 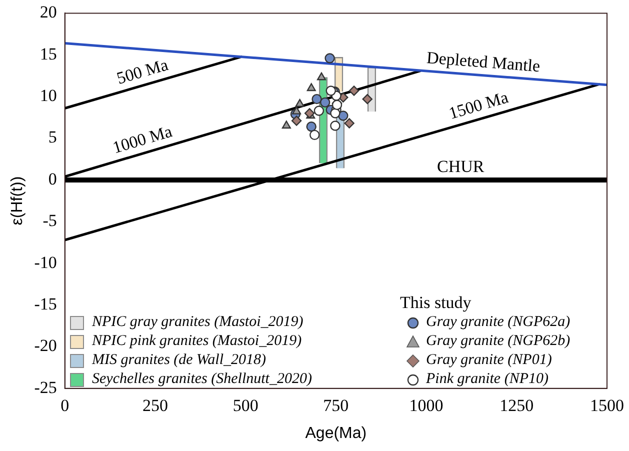 What do you see at coordinates (49, 220) in the screenshot?
I see `y-tick-label: -5` at bounding box center [49, 220].